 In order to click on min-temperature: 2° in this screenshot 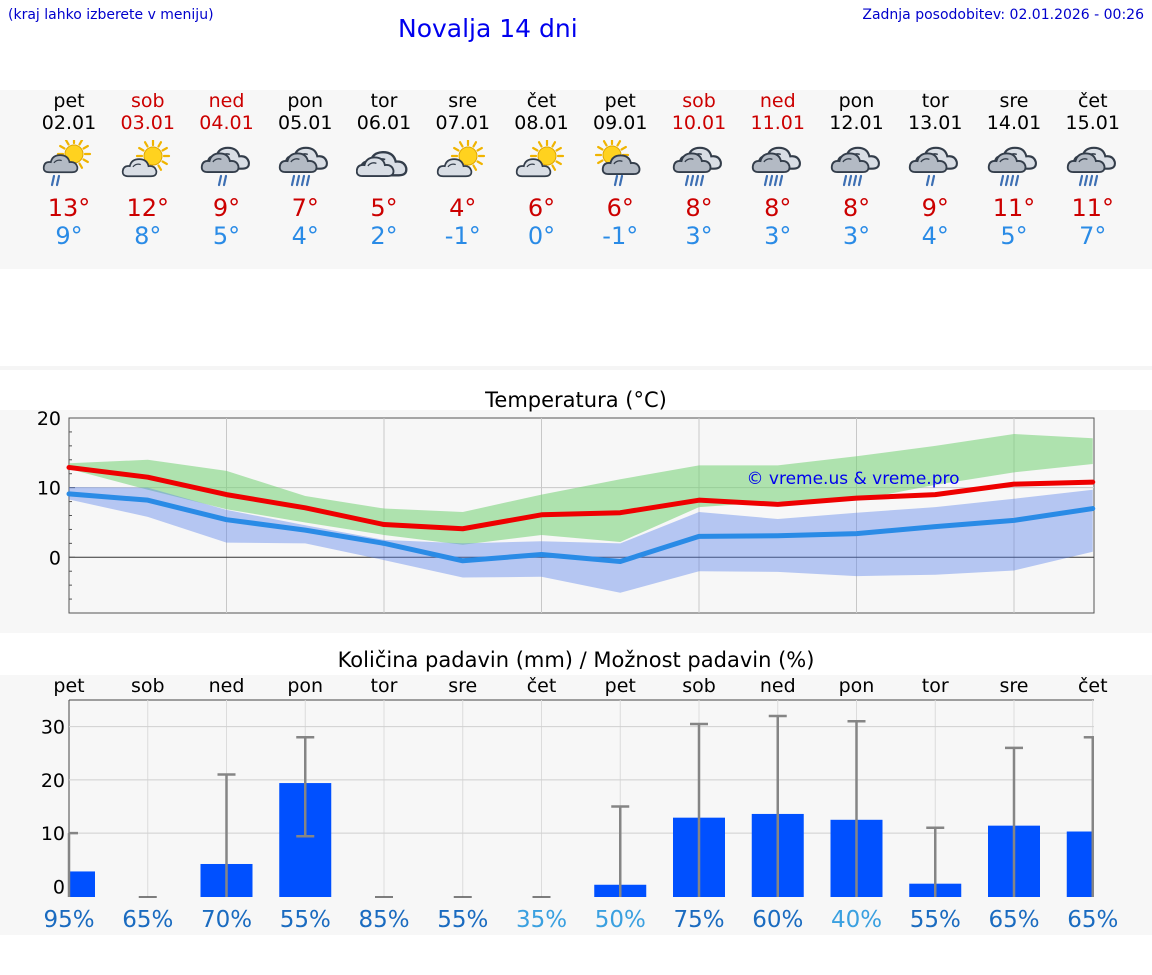, I will do `click(384, 236)`.